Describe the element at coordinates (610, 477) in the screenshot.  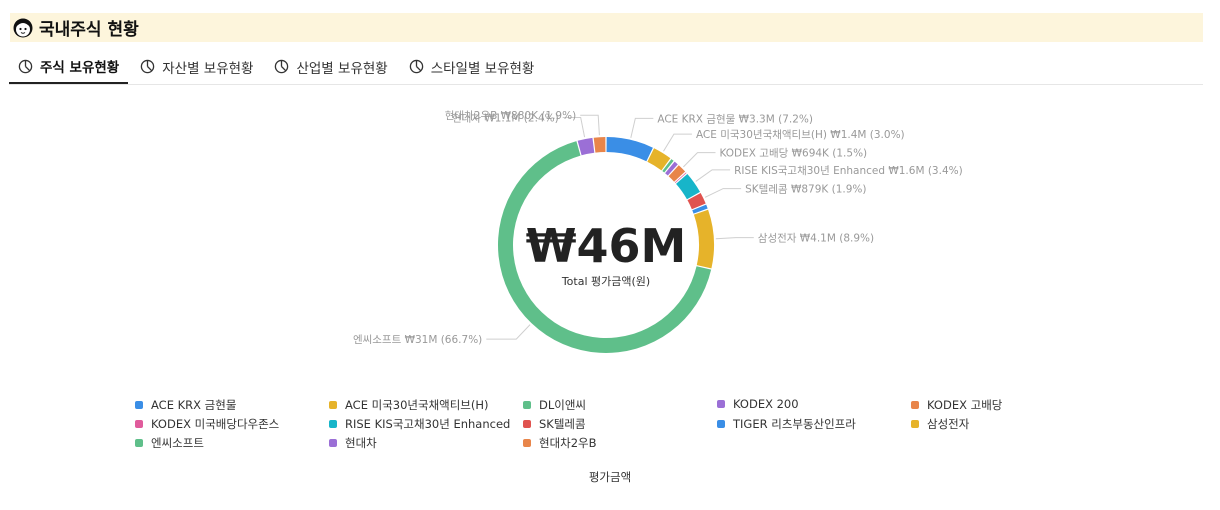
I see `x-axis-label: 평가금액` at that location.